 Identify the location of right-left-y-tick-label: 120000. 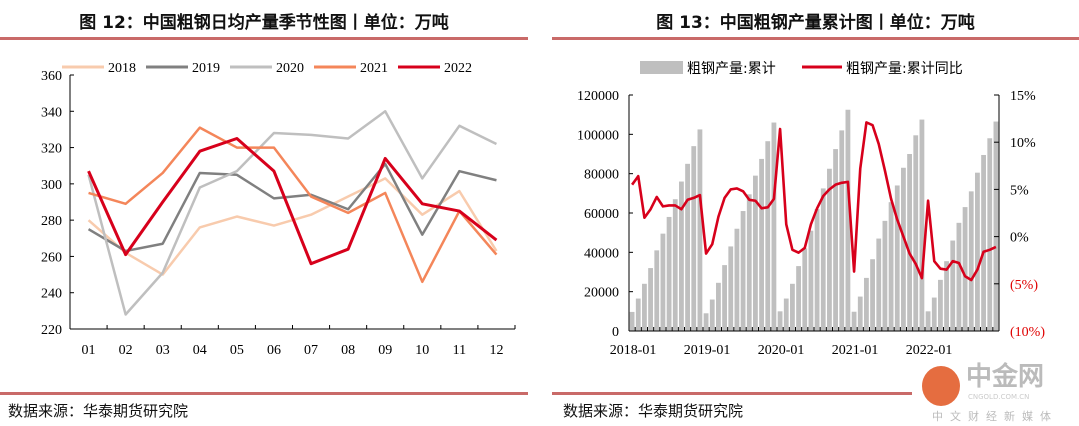
(598, 96).